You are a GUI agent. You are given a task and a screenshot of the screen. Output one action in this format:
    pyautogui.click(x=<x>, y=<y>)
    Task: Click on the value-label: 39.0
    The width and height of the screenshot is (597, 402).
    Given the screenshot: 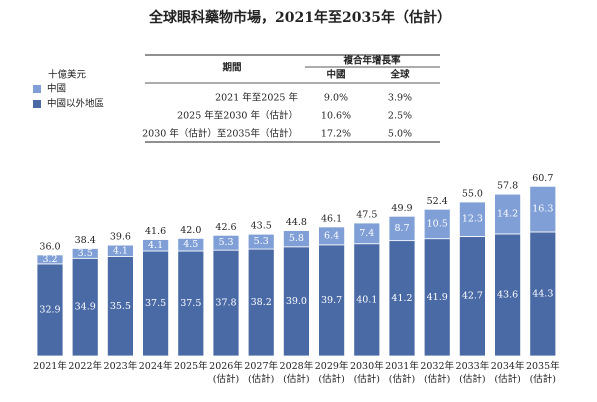 What is the action you would take?
    pyautogui.click(x=296, y=301)
    